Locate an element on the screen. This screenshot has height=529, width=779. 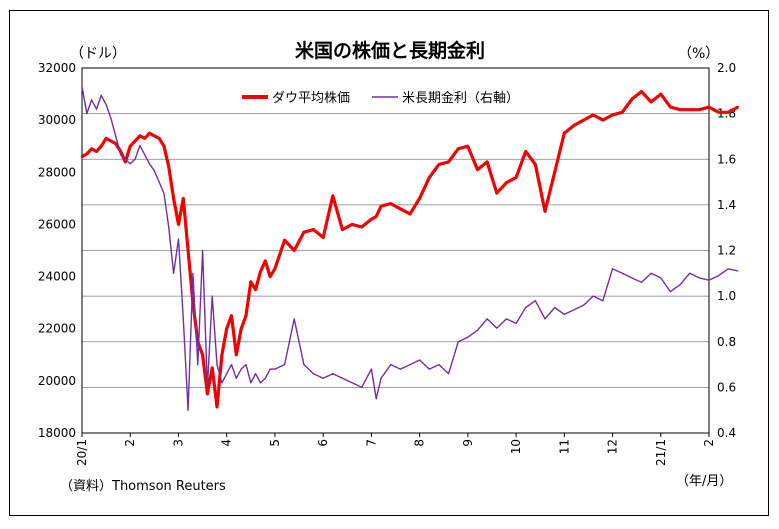
left-tick-label: 22000 is located at coordinates (57, 329).